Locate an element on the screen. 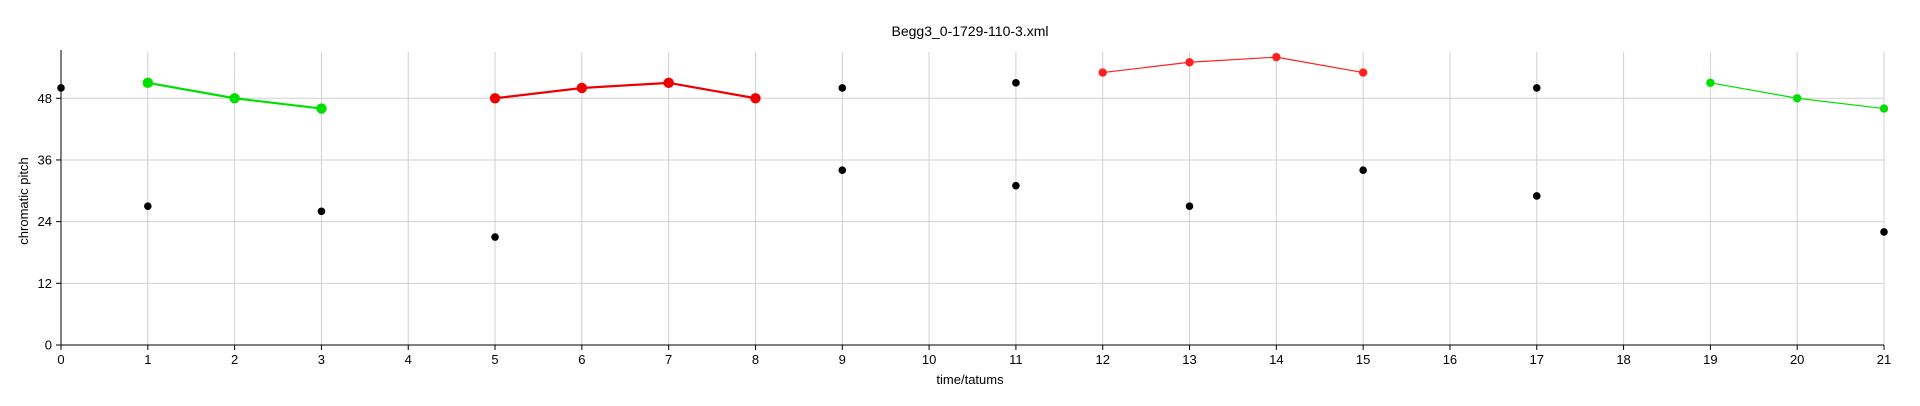  x-tick-label: 8 is located at coordinates (755, 359).